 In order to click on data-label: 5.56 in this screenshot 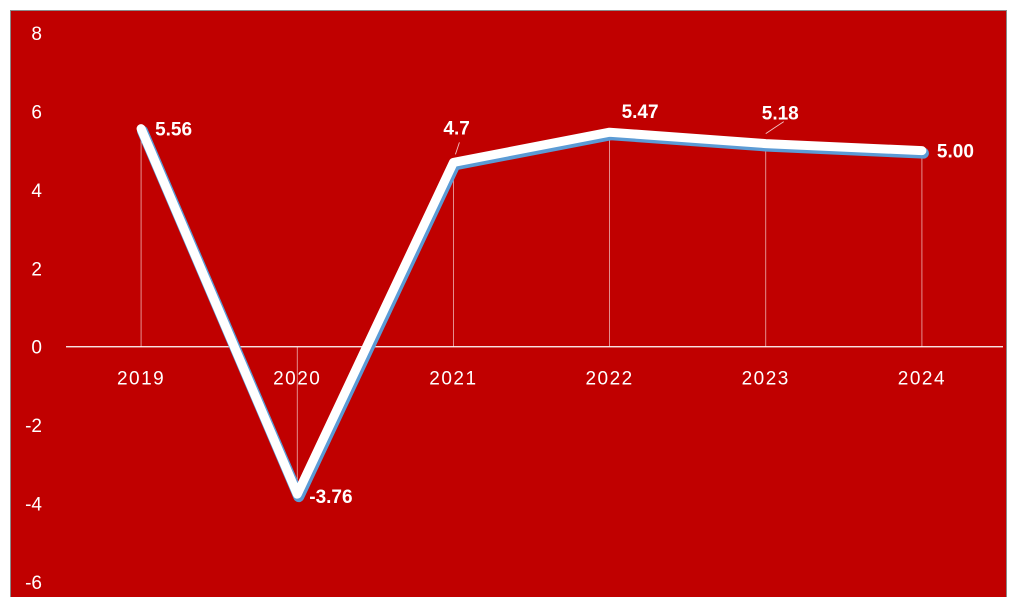, I will do `click(173, 130)`.